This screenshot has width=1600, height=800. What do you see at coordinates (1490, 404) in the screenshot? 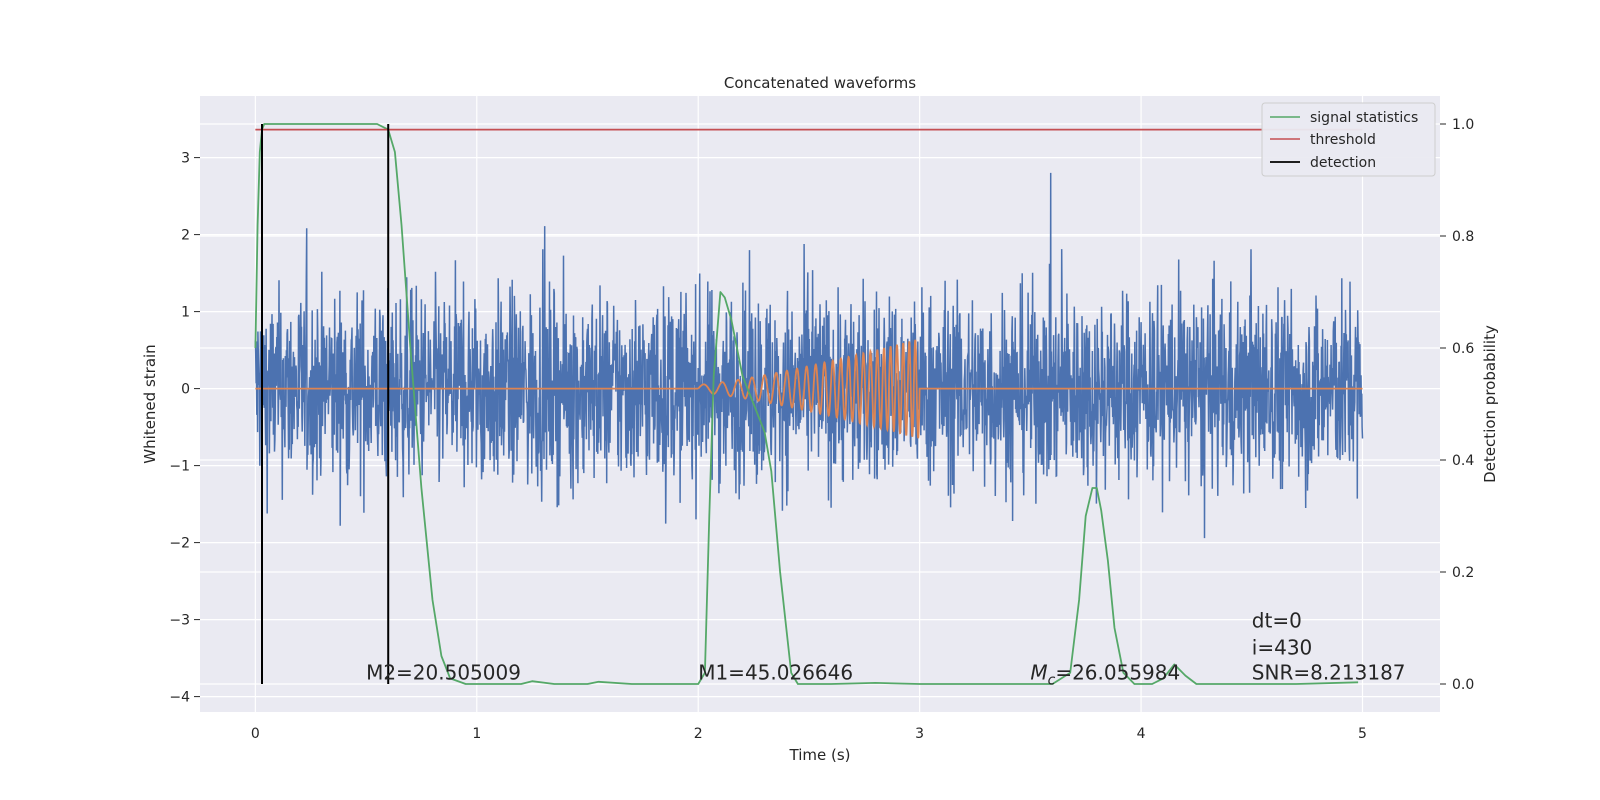
I see `y2-axis-label: Detection probability` at bounding box center [1490, 404].